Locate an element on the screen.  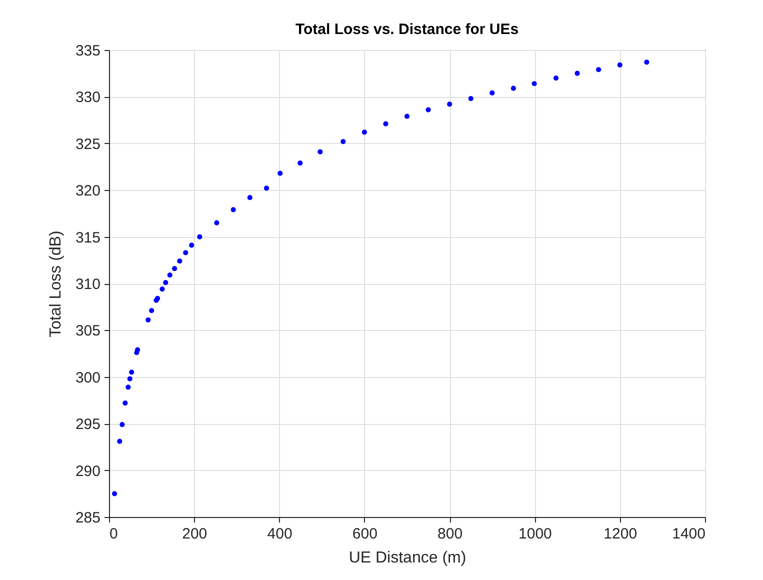
y-axis-title: Total Loss (dB) is located at coordinates (55, 284).